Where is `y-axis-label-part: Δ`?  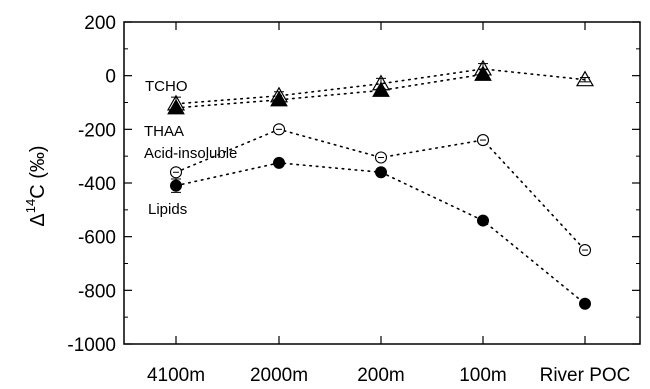
y-axis-label-part: Δ is located at coordinates (38, 219).